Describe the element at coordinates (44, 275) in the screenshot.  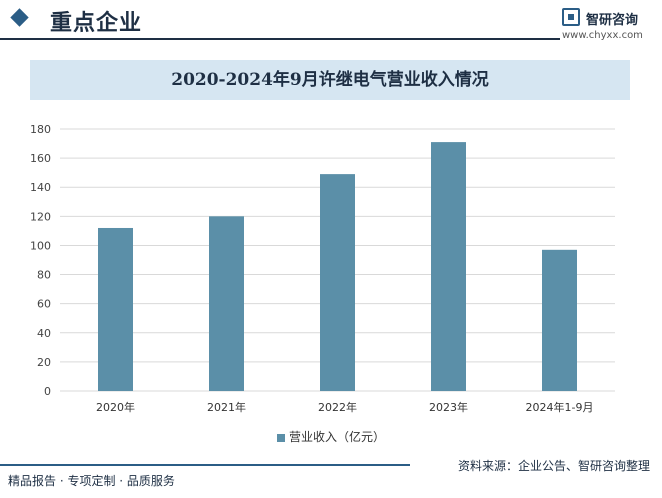
I see `y-tick-label: 80` at that location.